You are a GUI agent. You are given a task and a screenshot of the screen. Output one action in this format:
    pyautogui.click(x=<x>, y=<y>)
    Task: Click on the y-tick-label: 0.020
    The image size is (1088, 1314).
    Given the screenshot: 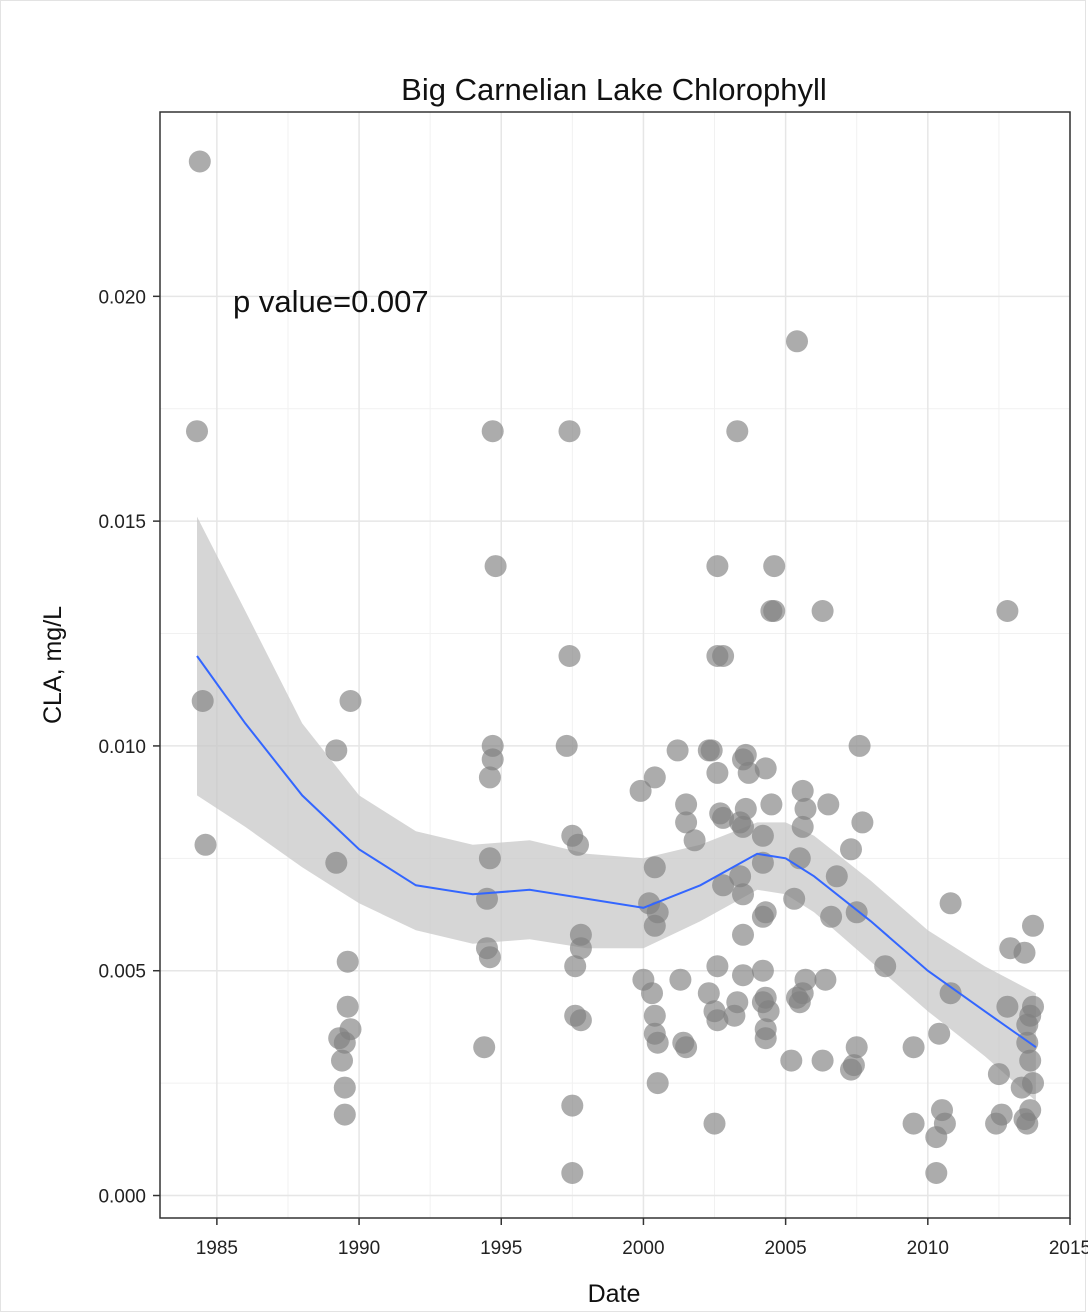 What is the action you would take?
    pyautogui.click(x=122, y=297)
    